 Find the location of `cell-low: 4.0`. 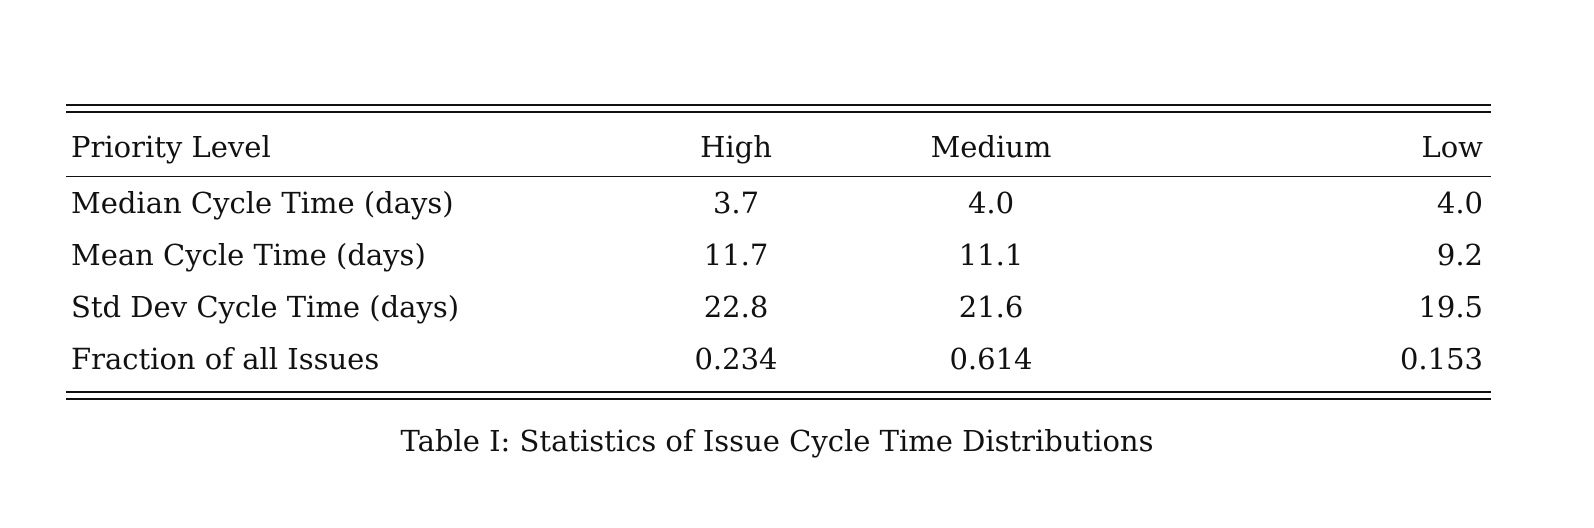

cell-low: 4.0 is located at coordinates (1459, 203).